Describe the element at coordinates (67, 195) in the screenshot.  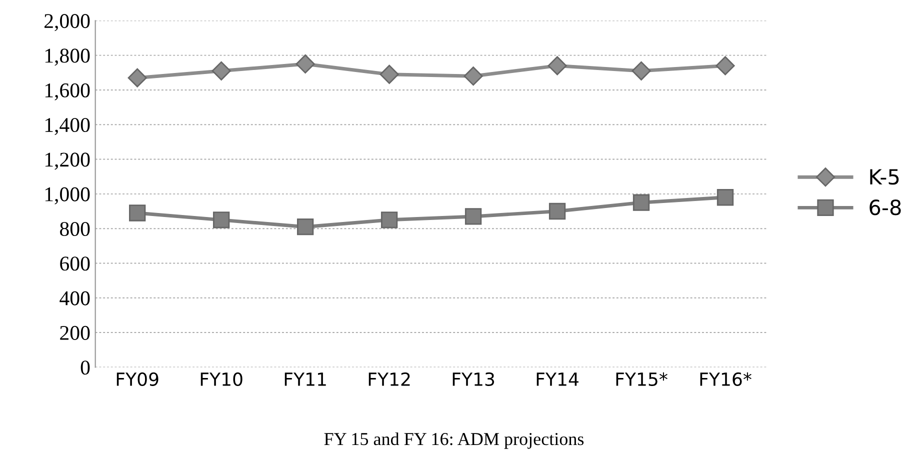
I see `y-tick-label: 1,000` at that location.